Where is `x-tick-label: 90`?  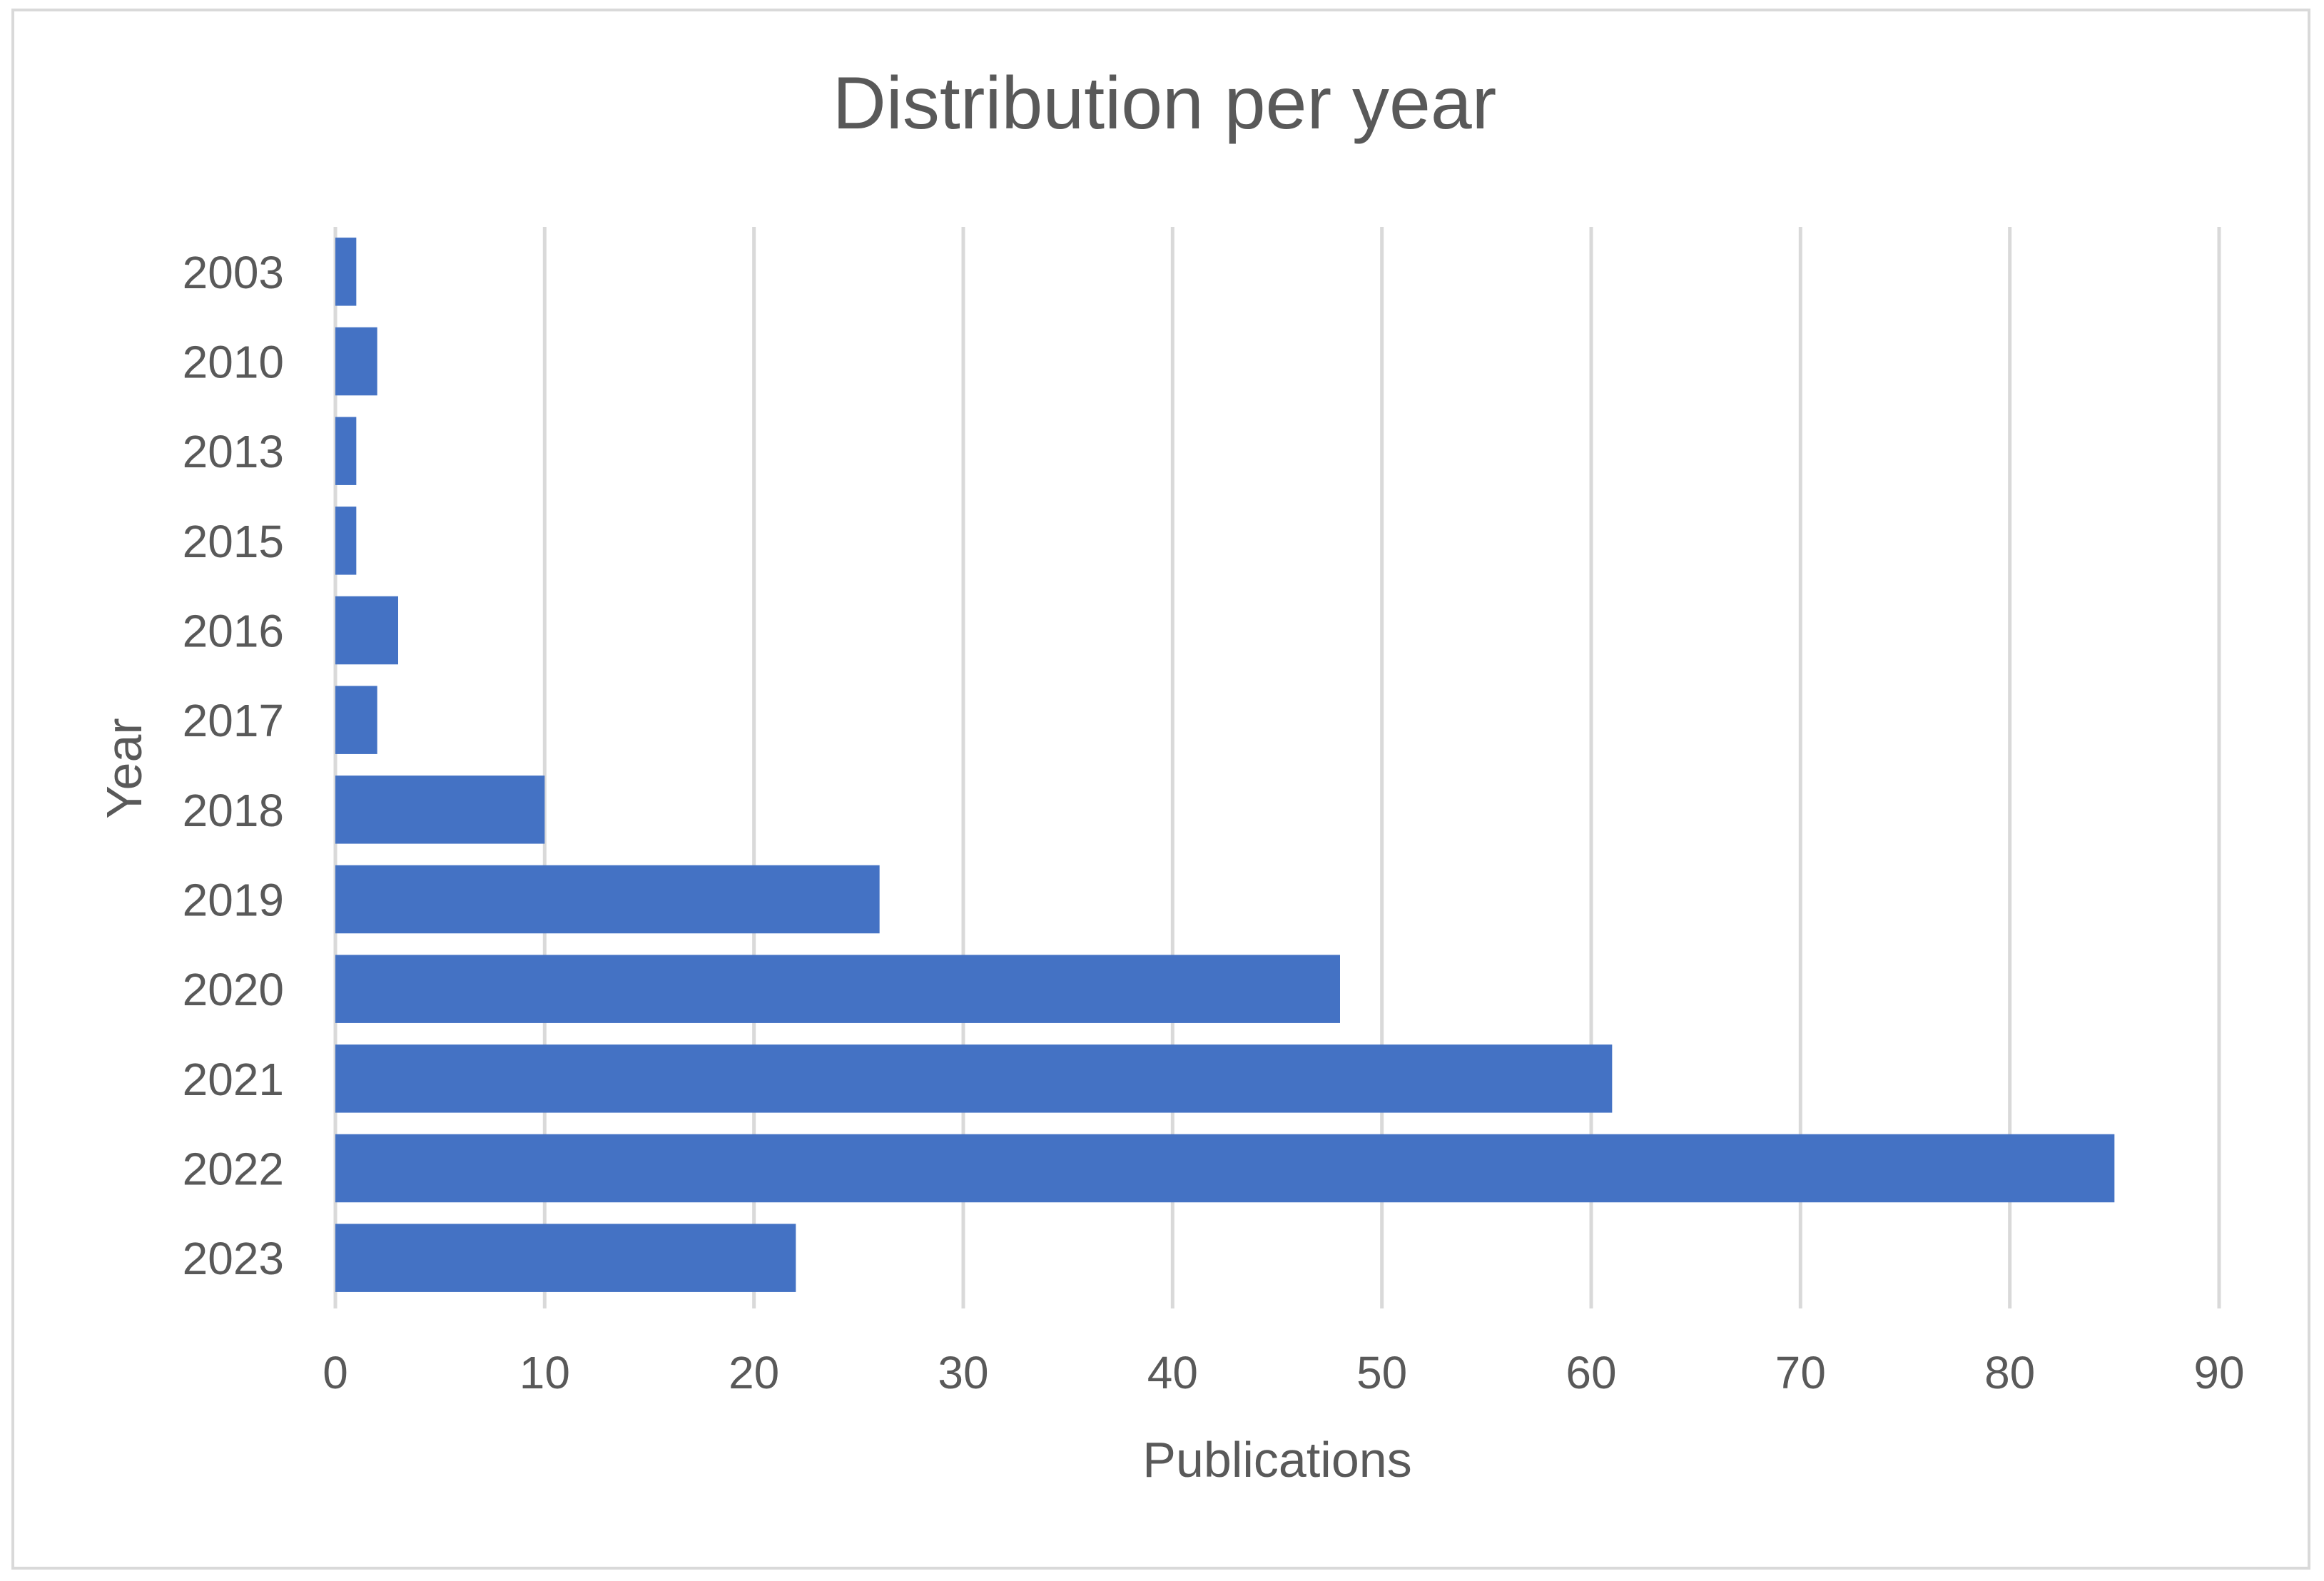 x-tick-label: 90 is located at coordinates (2218, 1372).